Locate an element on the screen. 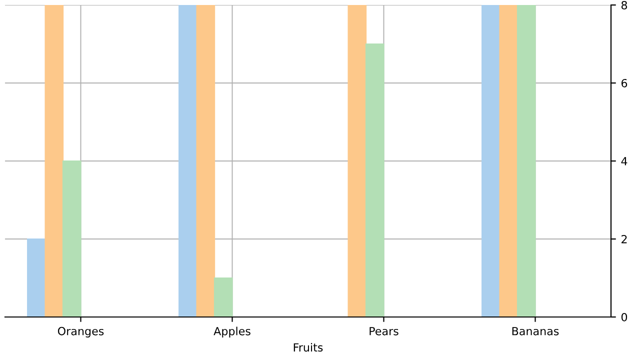 The width and height of the screenshot is (635, 353). y-tick-label: 8 is located at coordinates (624, 5).